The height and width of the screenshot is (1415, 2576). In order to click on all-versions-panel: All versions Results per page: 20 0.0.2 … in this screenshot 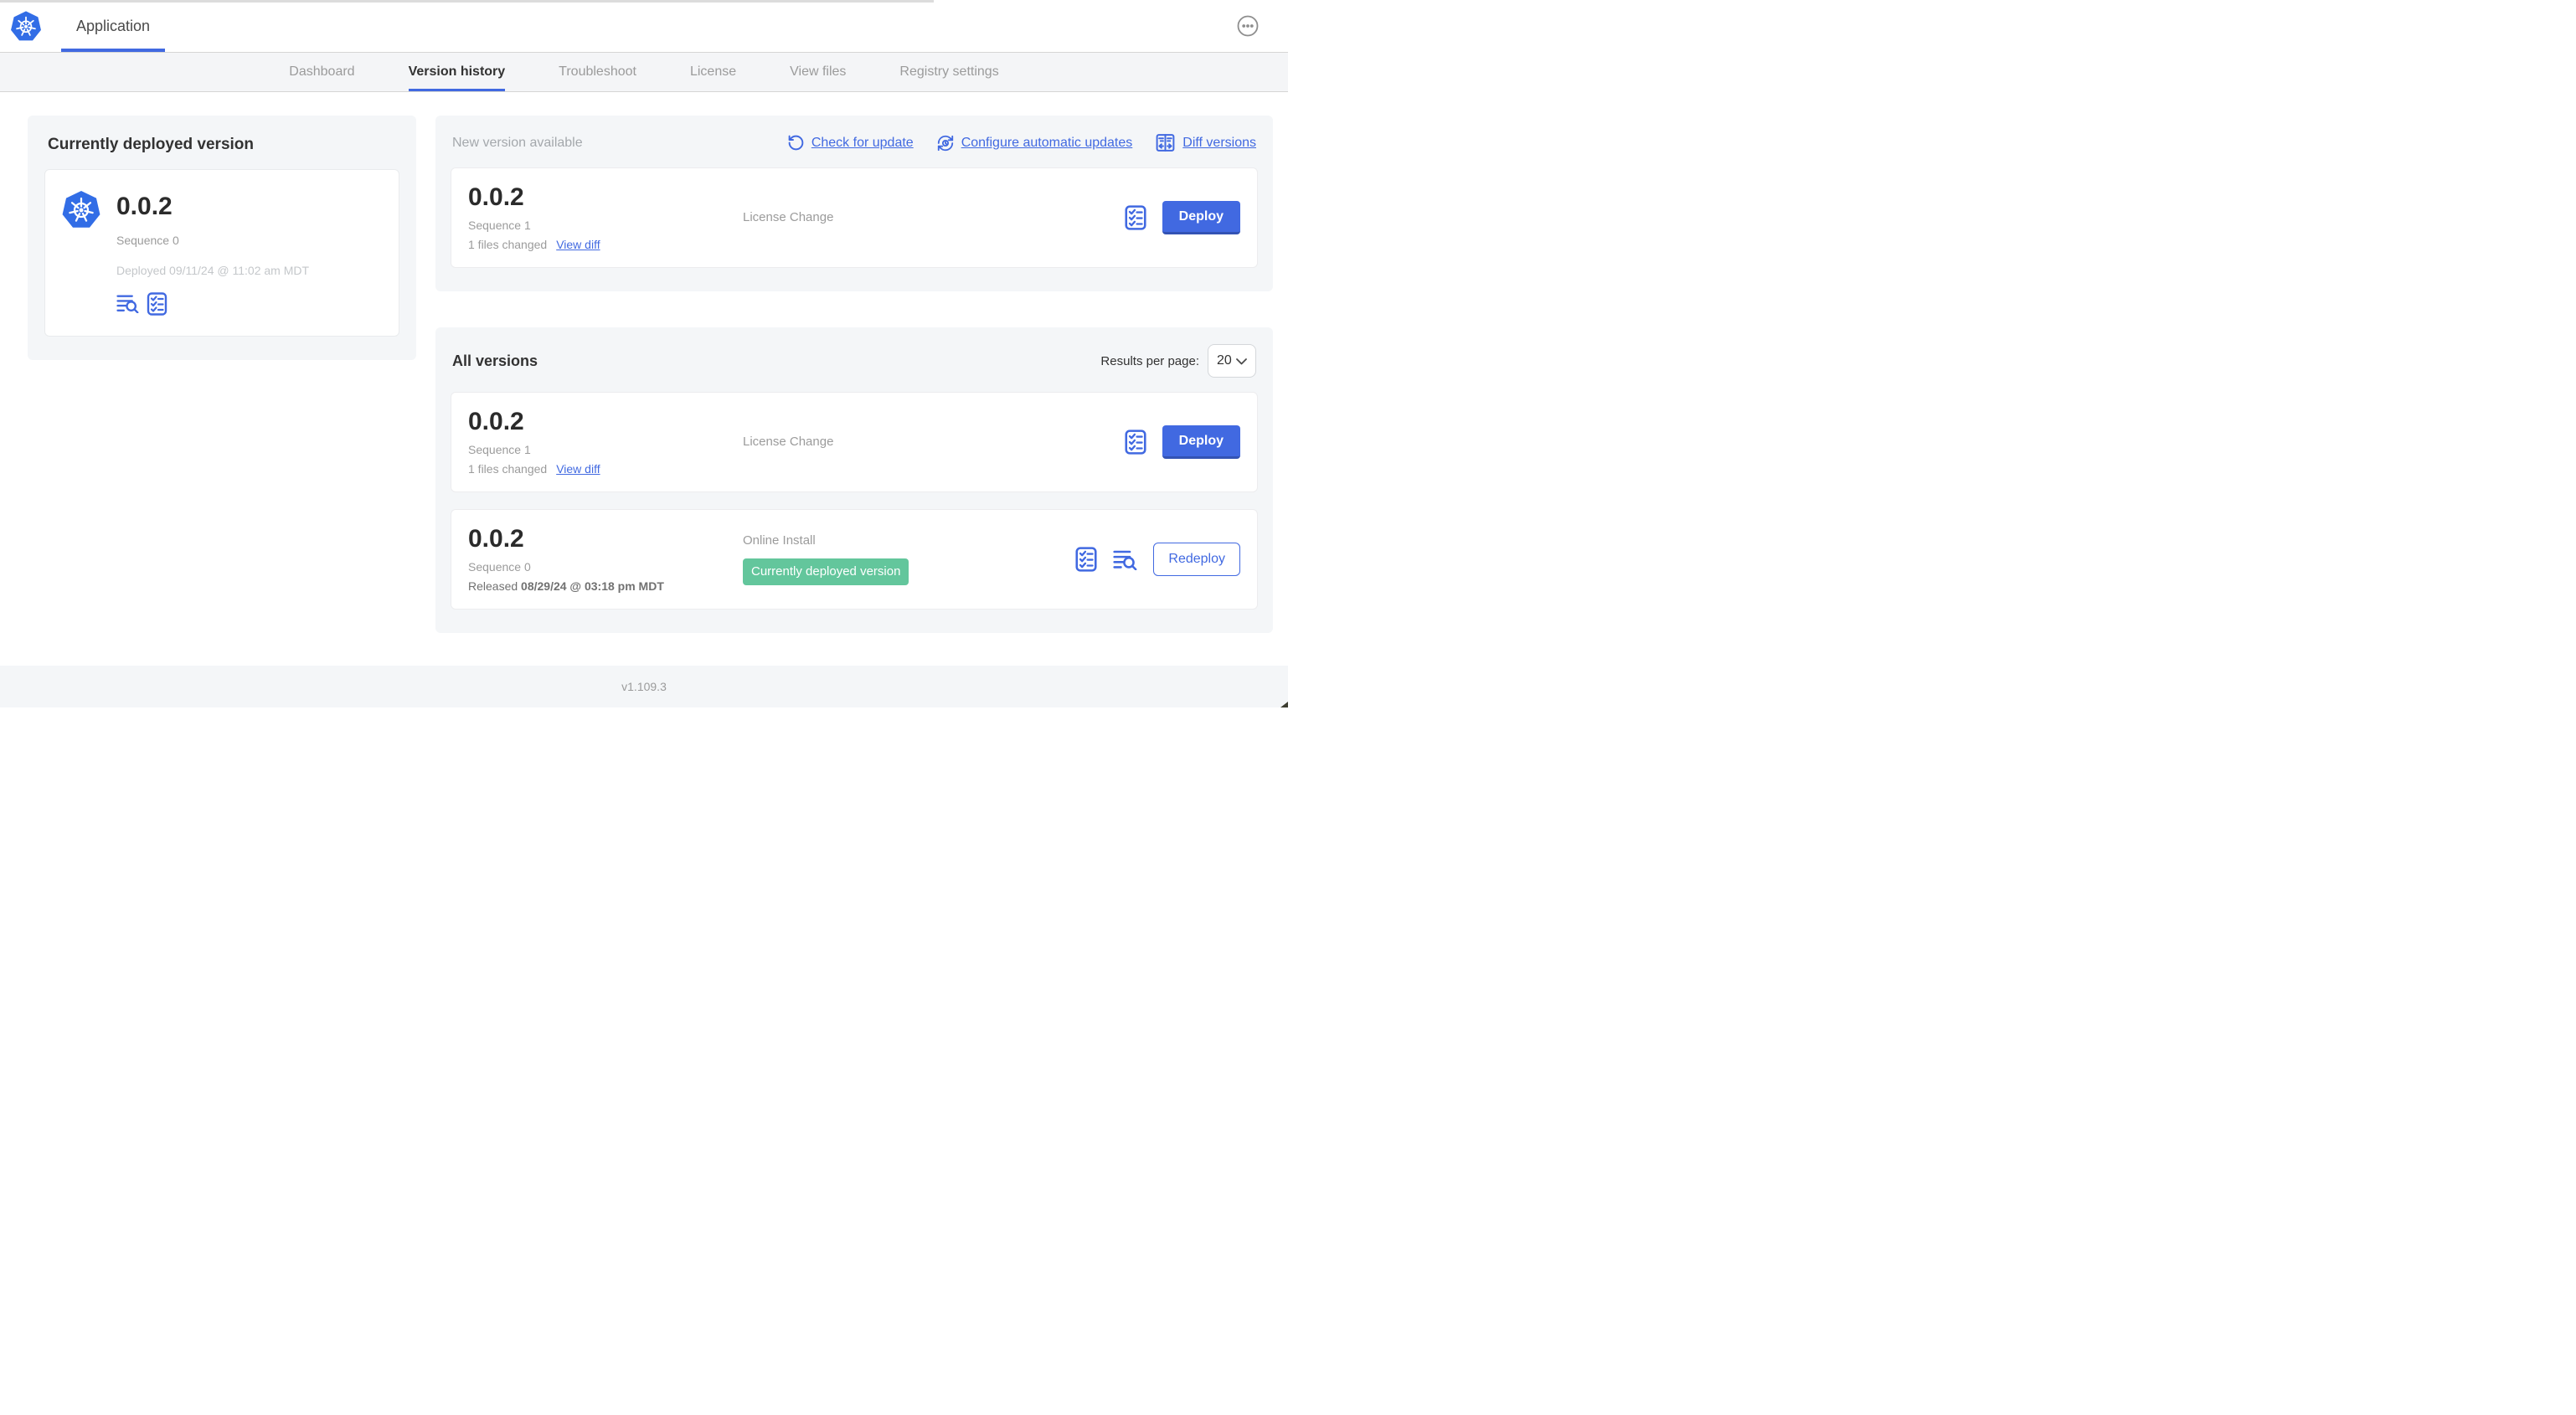, I will do `click(854, 480)`.